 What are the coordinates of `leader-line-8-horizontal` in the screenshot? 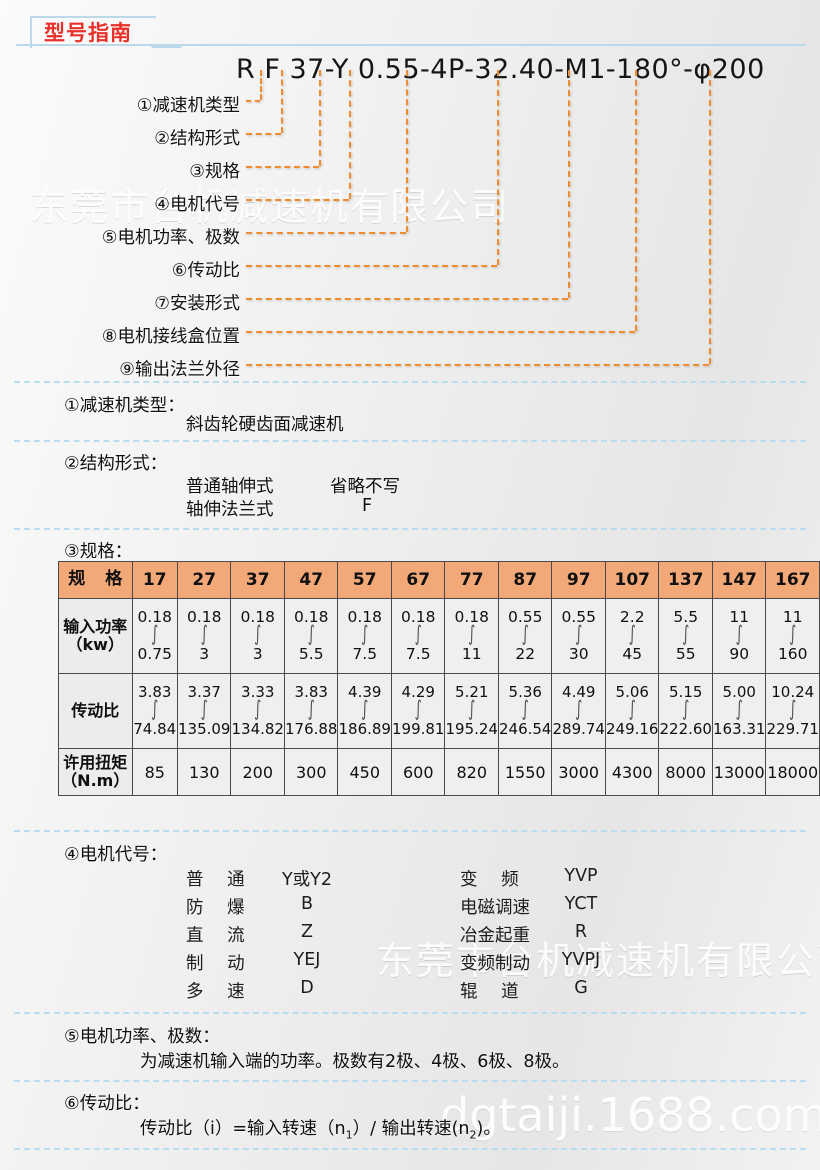 It's located at (440, 332).